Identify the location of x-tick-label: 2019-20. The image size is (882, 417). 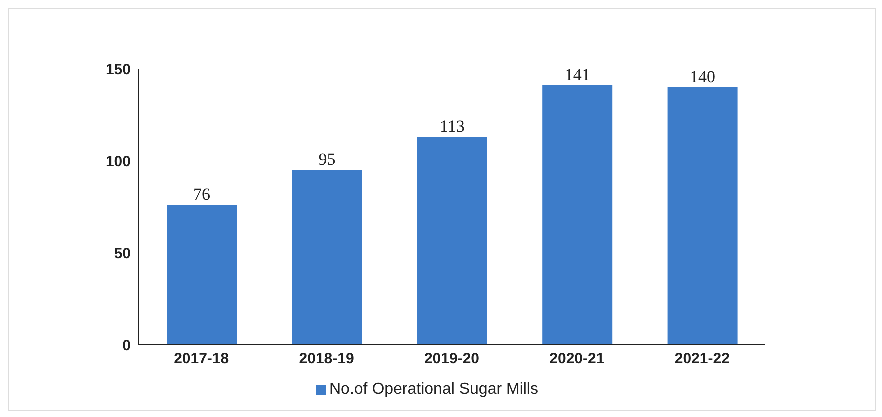
(452, 359).